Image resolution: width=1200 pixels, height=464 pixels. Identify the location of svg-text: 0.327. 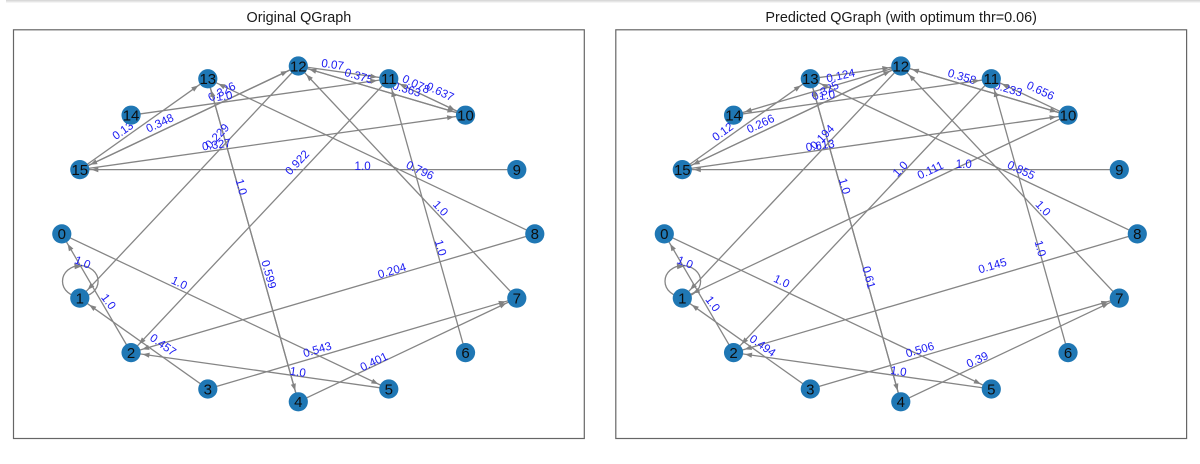
(216, 145).